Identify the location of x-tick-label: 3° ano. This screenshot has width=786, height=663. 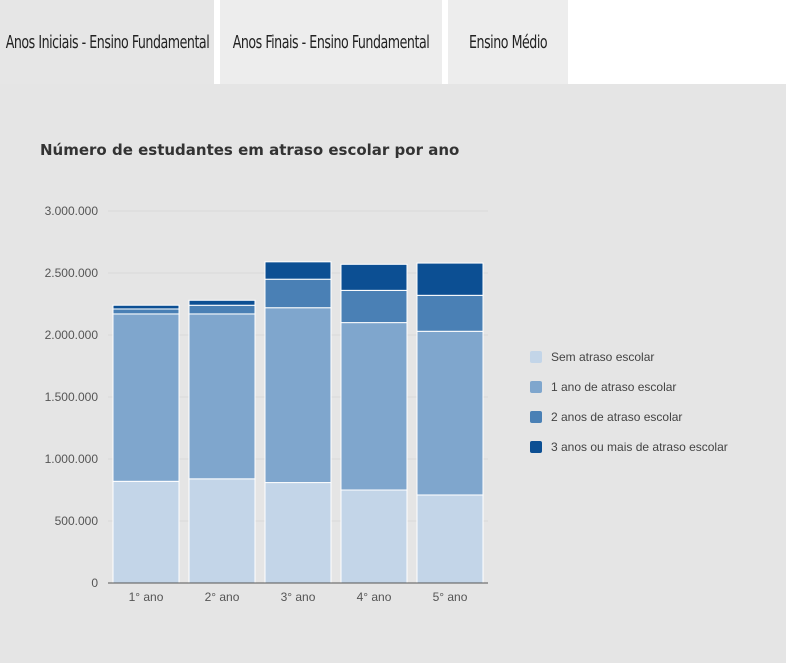
(298, 597).